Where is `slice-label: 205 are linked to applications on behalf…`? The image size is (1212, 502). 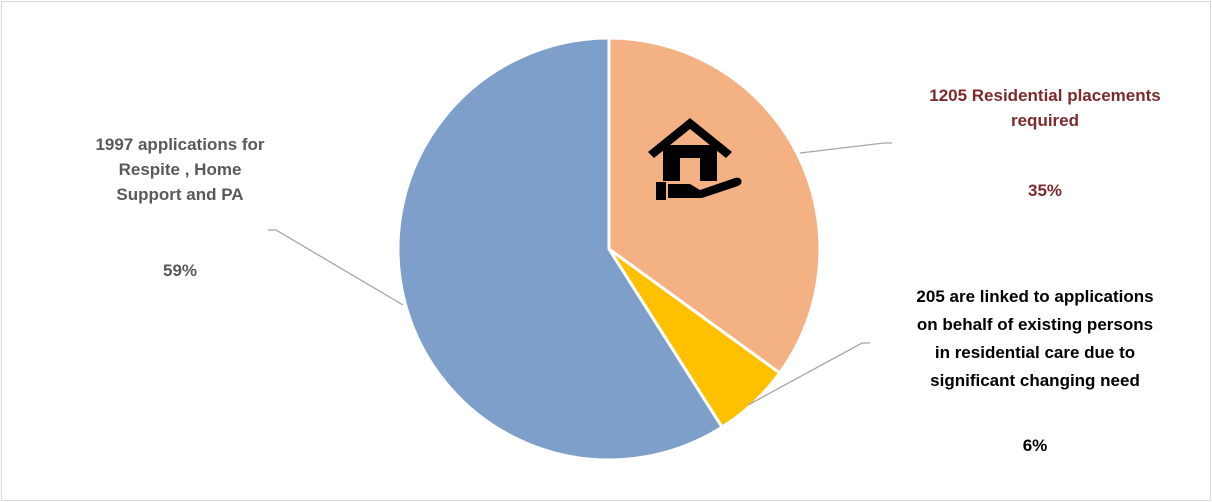
slice-label: 205 are linked to applications on behalf… is located at coordinates (1035, 338).